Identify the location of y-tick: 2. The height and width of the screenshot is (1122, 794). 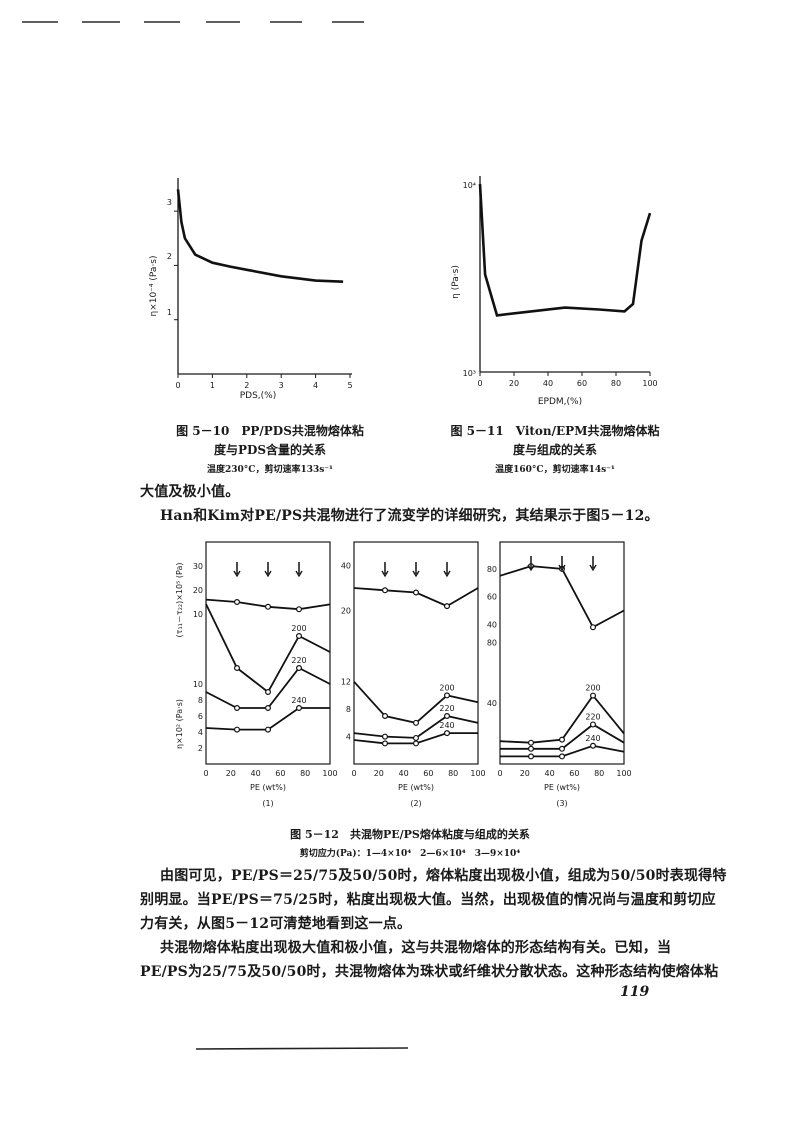
(200, 748).